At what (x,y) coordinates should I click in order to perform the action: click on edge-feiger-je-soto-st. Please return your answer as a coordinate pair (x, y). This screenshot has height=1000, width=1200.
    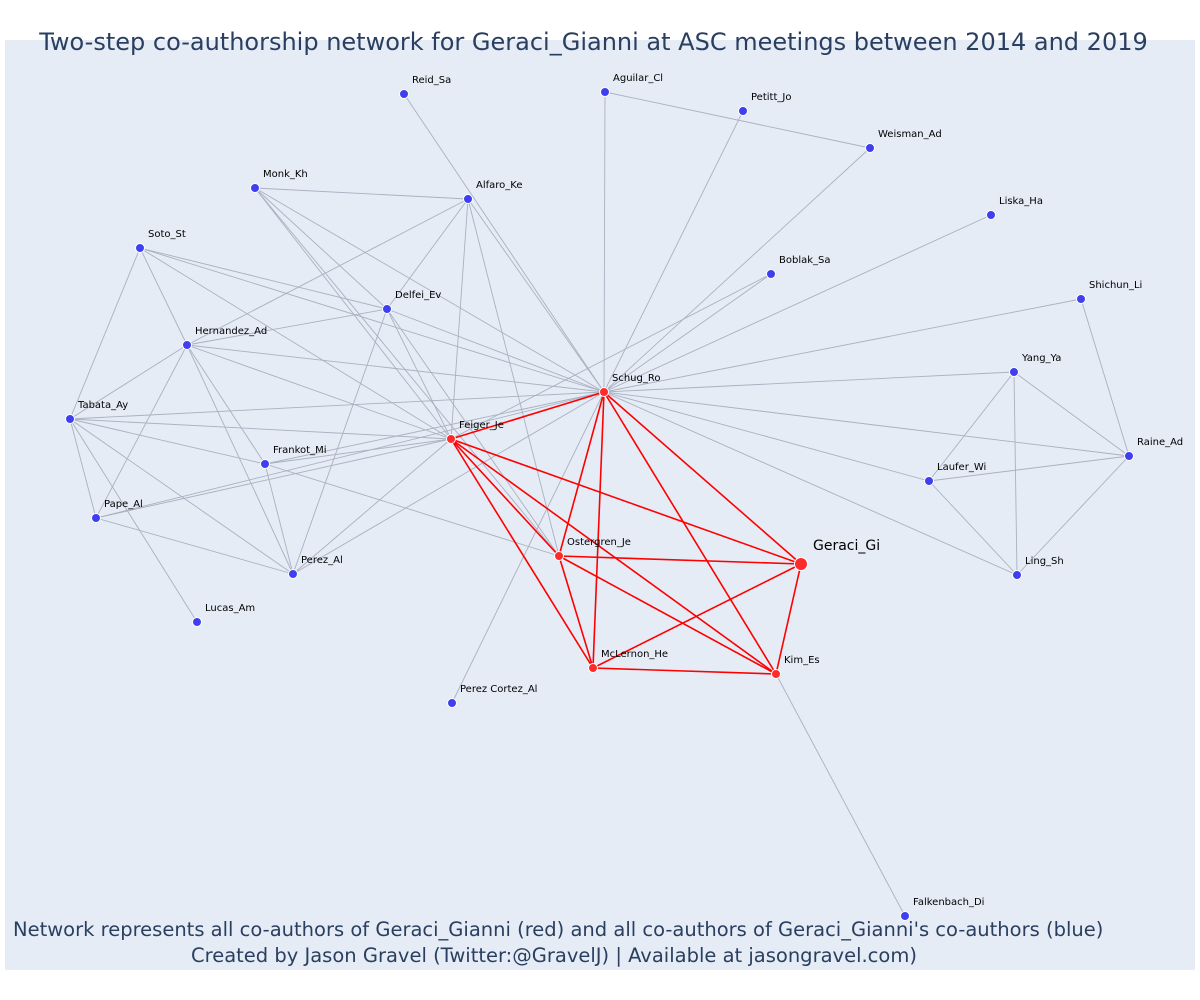
    Looking at the image, I should click on (295, 343).